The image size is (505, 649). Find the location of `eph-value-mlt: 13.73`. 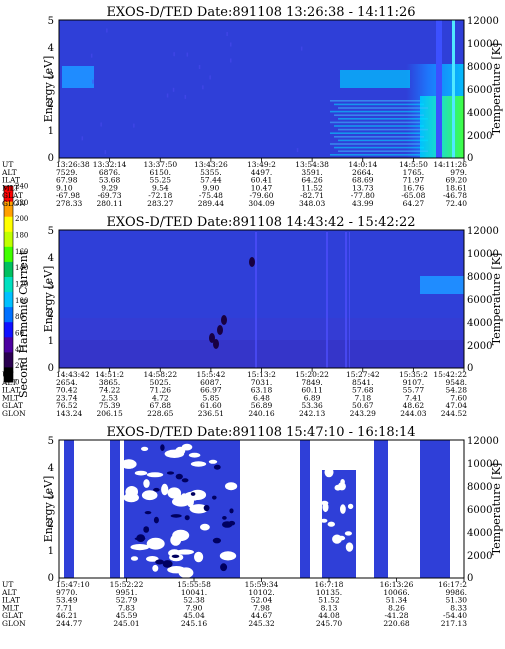

eph-value-mlt: 13.73 is located at coordinates (363, 187).